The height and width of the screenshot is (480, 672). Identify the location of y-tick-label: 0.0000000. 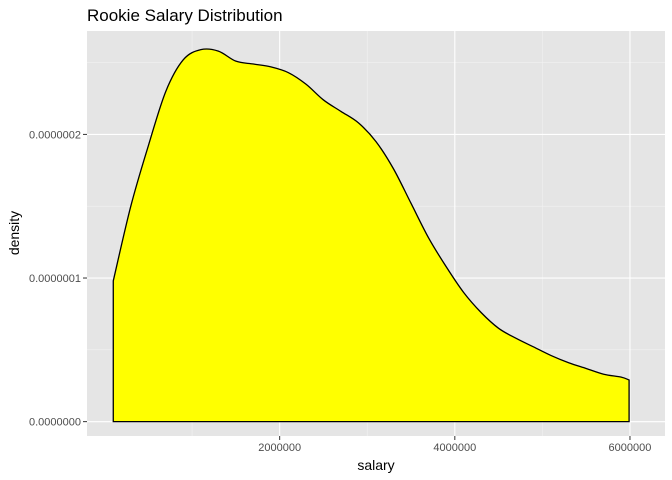
(55, 423).